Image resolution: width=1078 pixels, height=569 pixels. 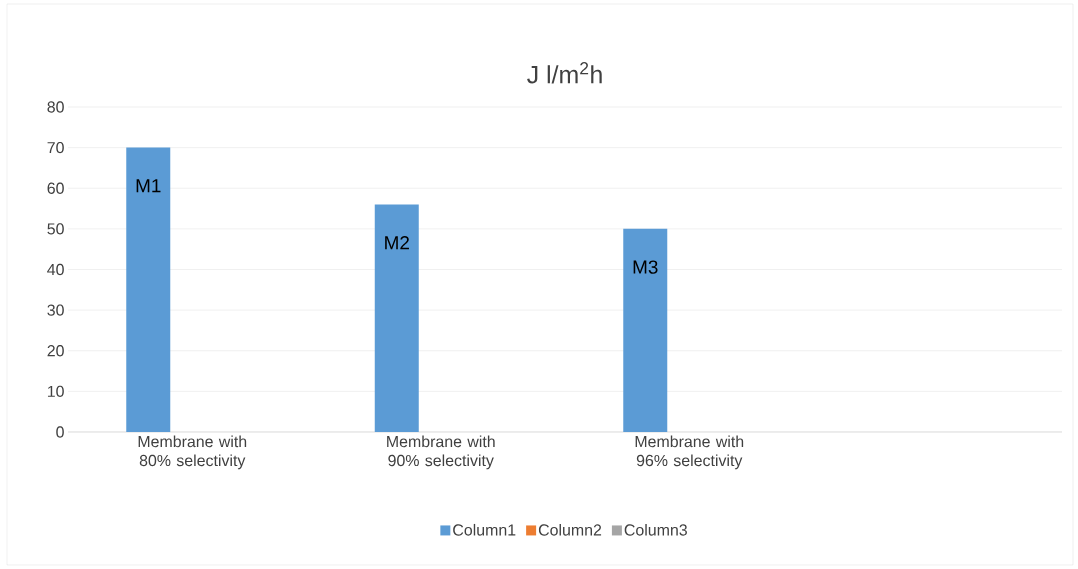 I want to click on x-tick-label: Membrane with 80% selectivity, so click(x=192, y=452).